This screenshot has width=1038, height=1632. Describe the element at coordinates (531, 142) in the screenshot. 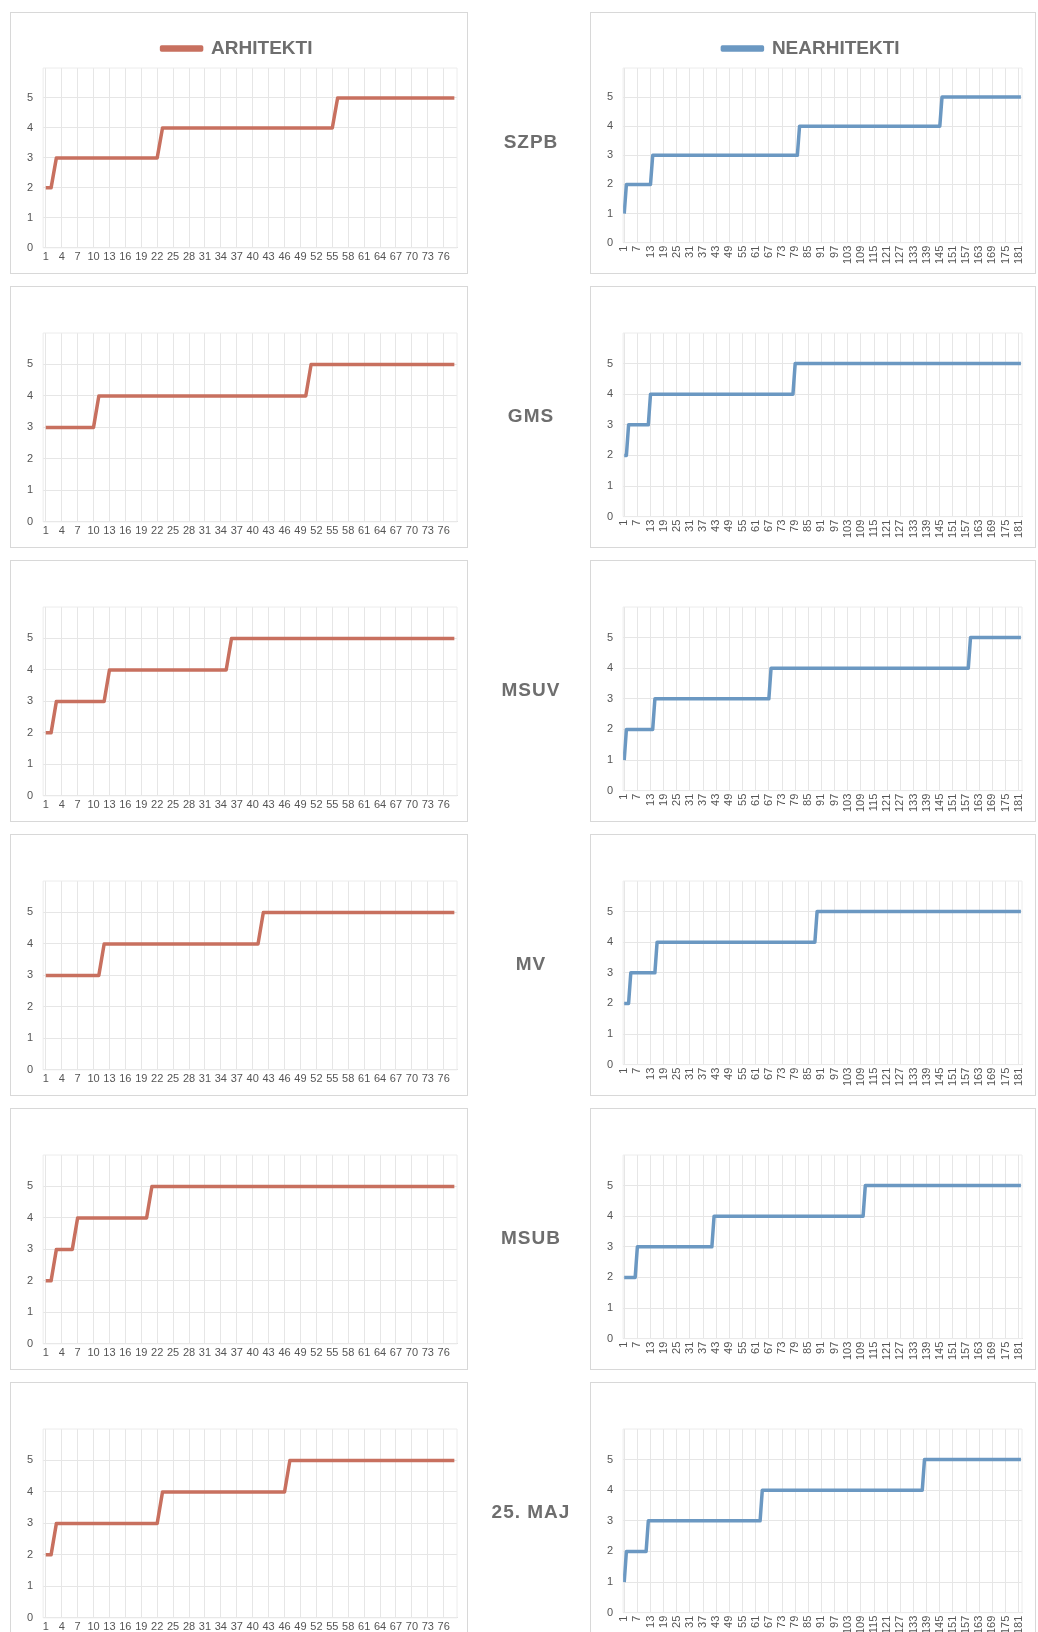

I see `text: SZPB` at that location.